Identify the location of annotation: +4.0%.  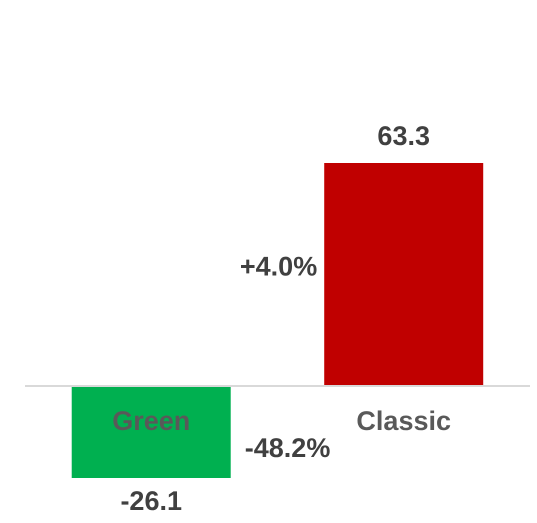
(279, 267).